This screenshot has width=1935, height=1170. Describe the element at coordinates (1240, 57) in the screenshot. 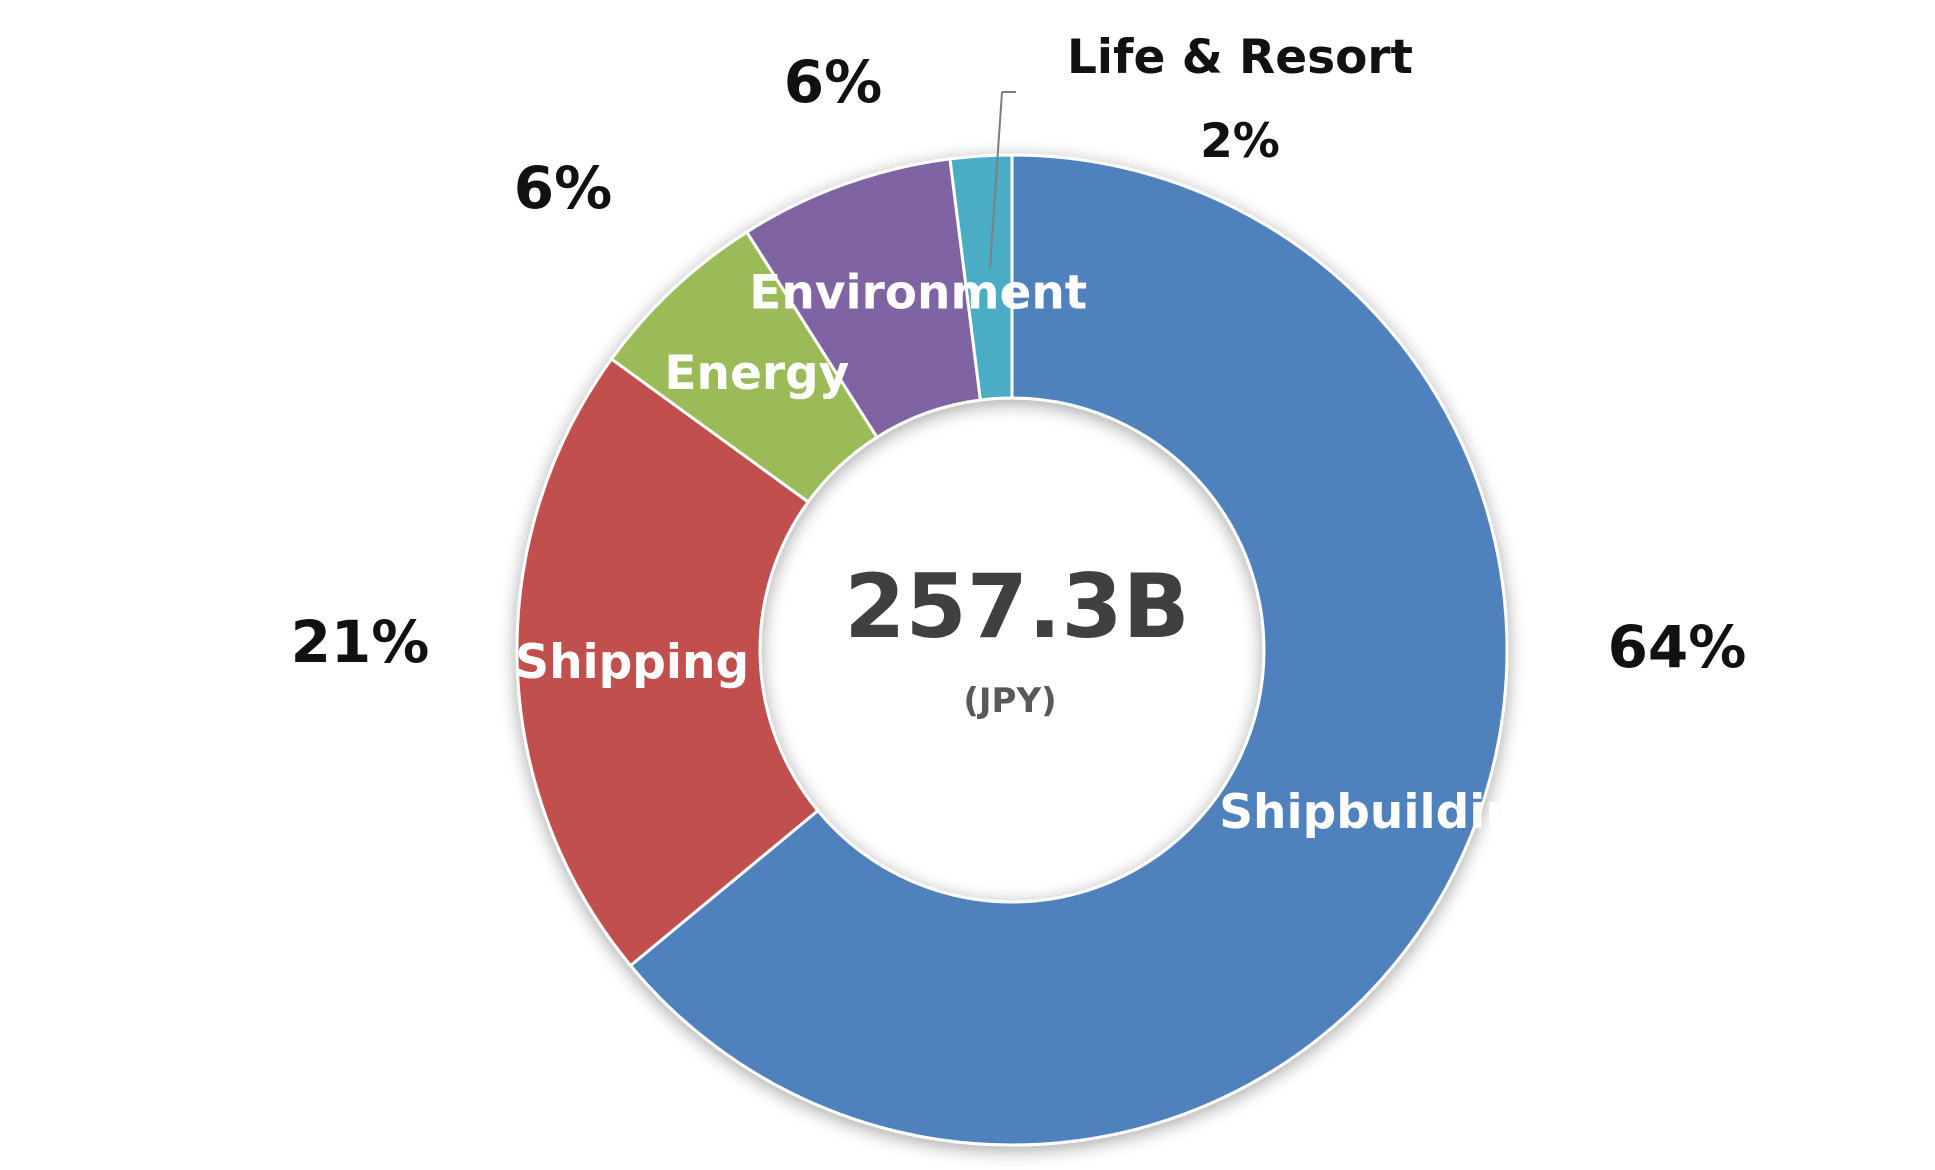

I see `slice-name-life-resort: Life & Resort` at that location.